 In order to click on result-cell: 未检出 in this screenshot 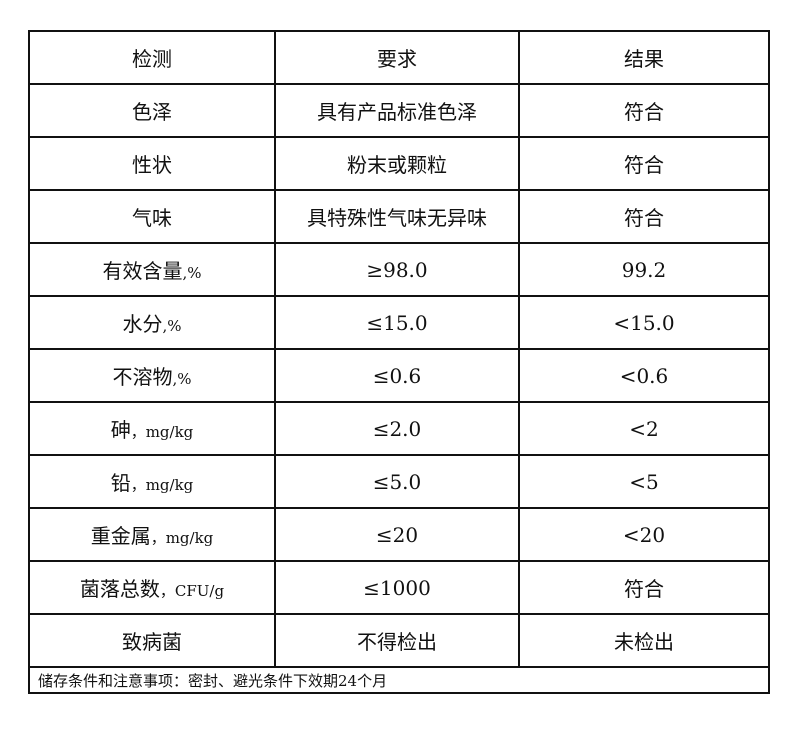, I will do `click(644, 640)`.